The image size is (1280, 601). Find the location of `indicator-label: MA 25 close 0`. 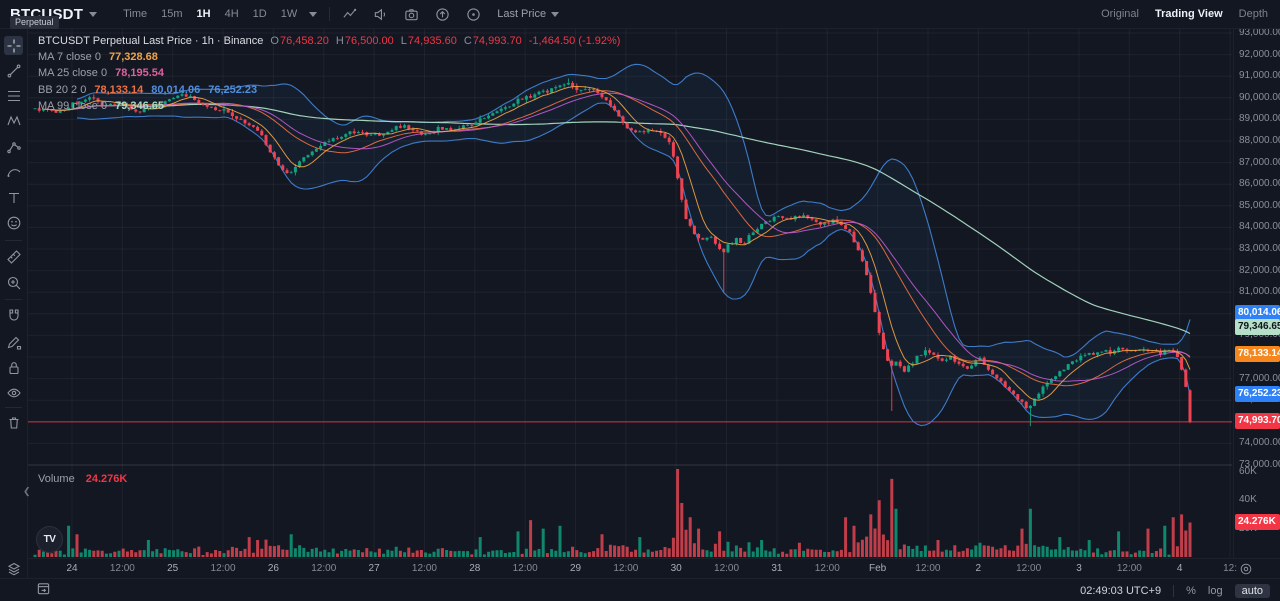

indicator-label: MA 25 close 0 is located at coordinates (73, 73).